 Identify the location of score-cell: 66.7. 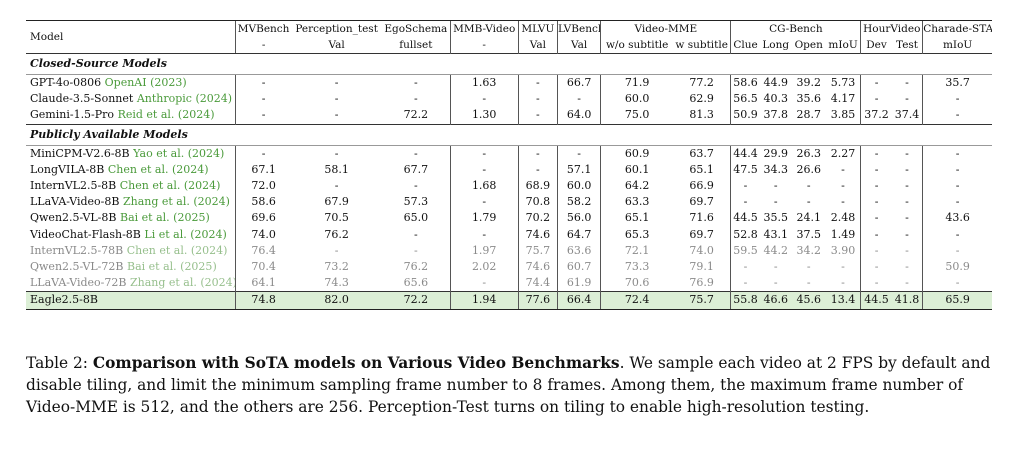
(578, 83).